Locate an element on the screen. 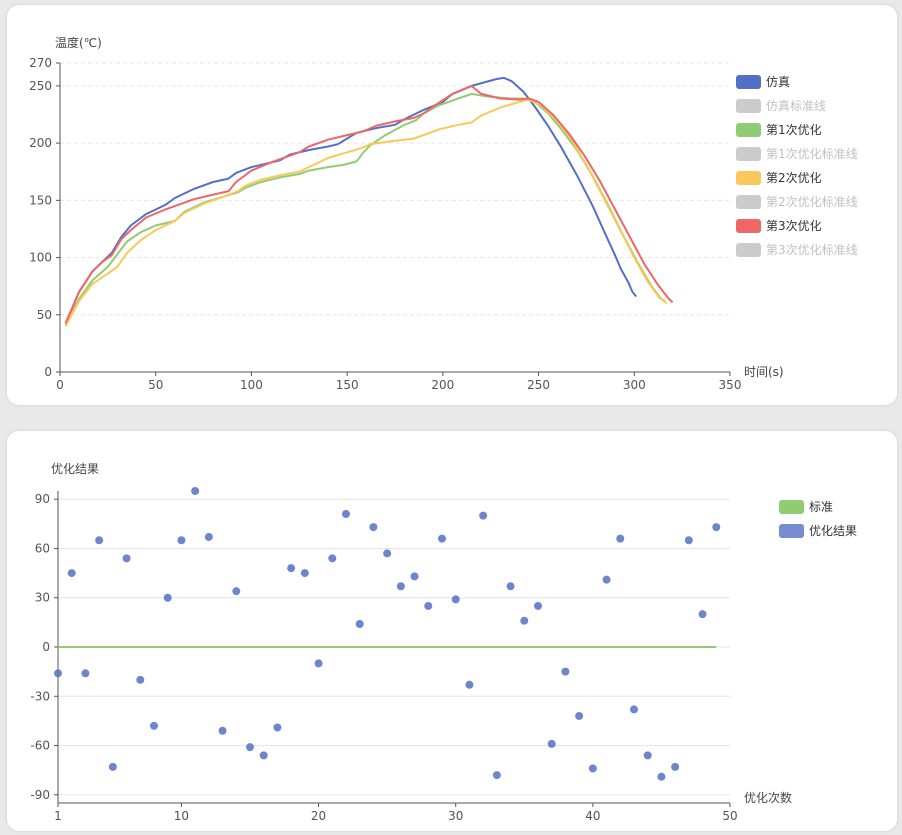 This screenshot has width=902, height=835. y-axis-label: 优化结果 is located at coordinates (75, 469).